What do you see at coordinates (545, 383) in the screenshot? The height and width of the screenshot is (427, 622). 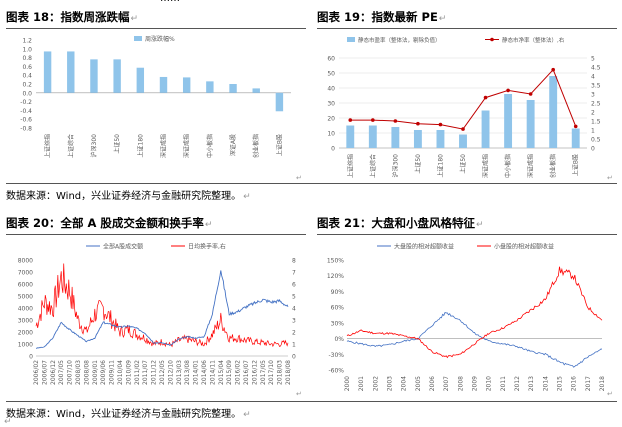 I see `x-tick-label: 2014` at bounding box center [545, 383].